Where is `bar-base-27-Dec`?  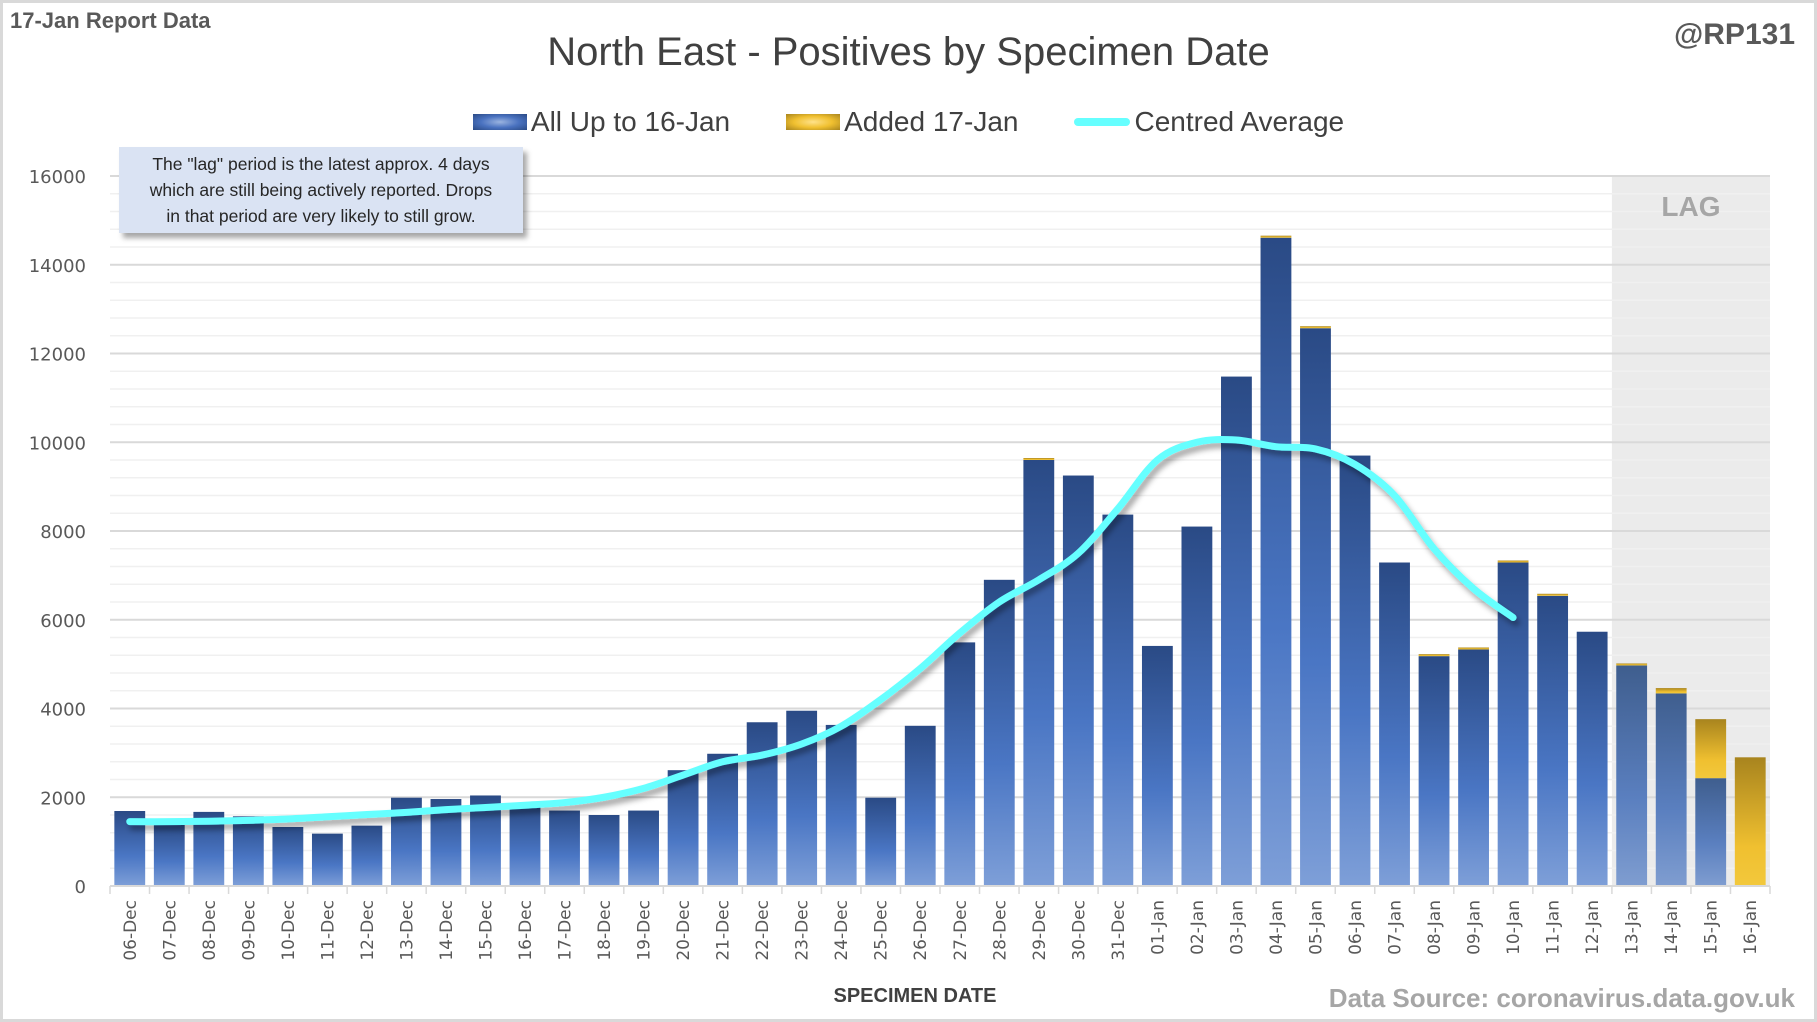 bar-base-27-Dec is located at coordinates (960, 764).